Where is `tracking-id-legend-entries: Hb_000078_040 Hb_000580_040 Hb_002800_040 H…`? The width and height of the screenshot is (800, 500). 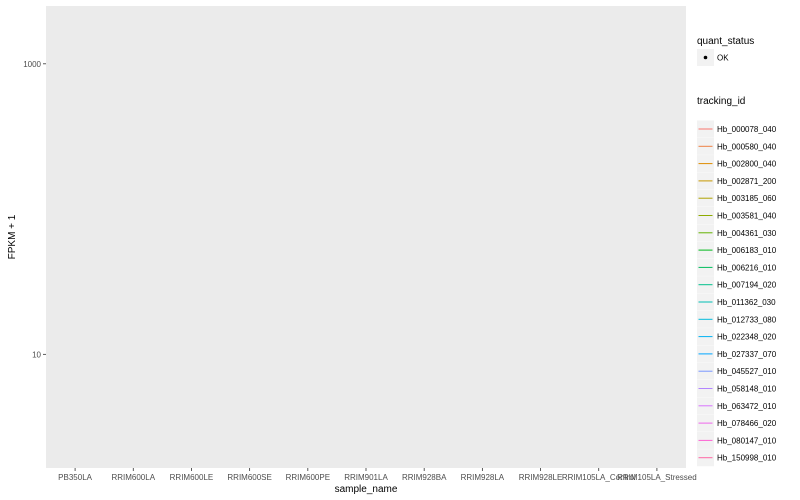
tracking-id-legend-entries: Hb_000078_040 Hb_000580_040 Hb_002800_040 H… is located at coordinates (737, 293).